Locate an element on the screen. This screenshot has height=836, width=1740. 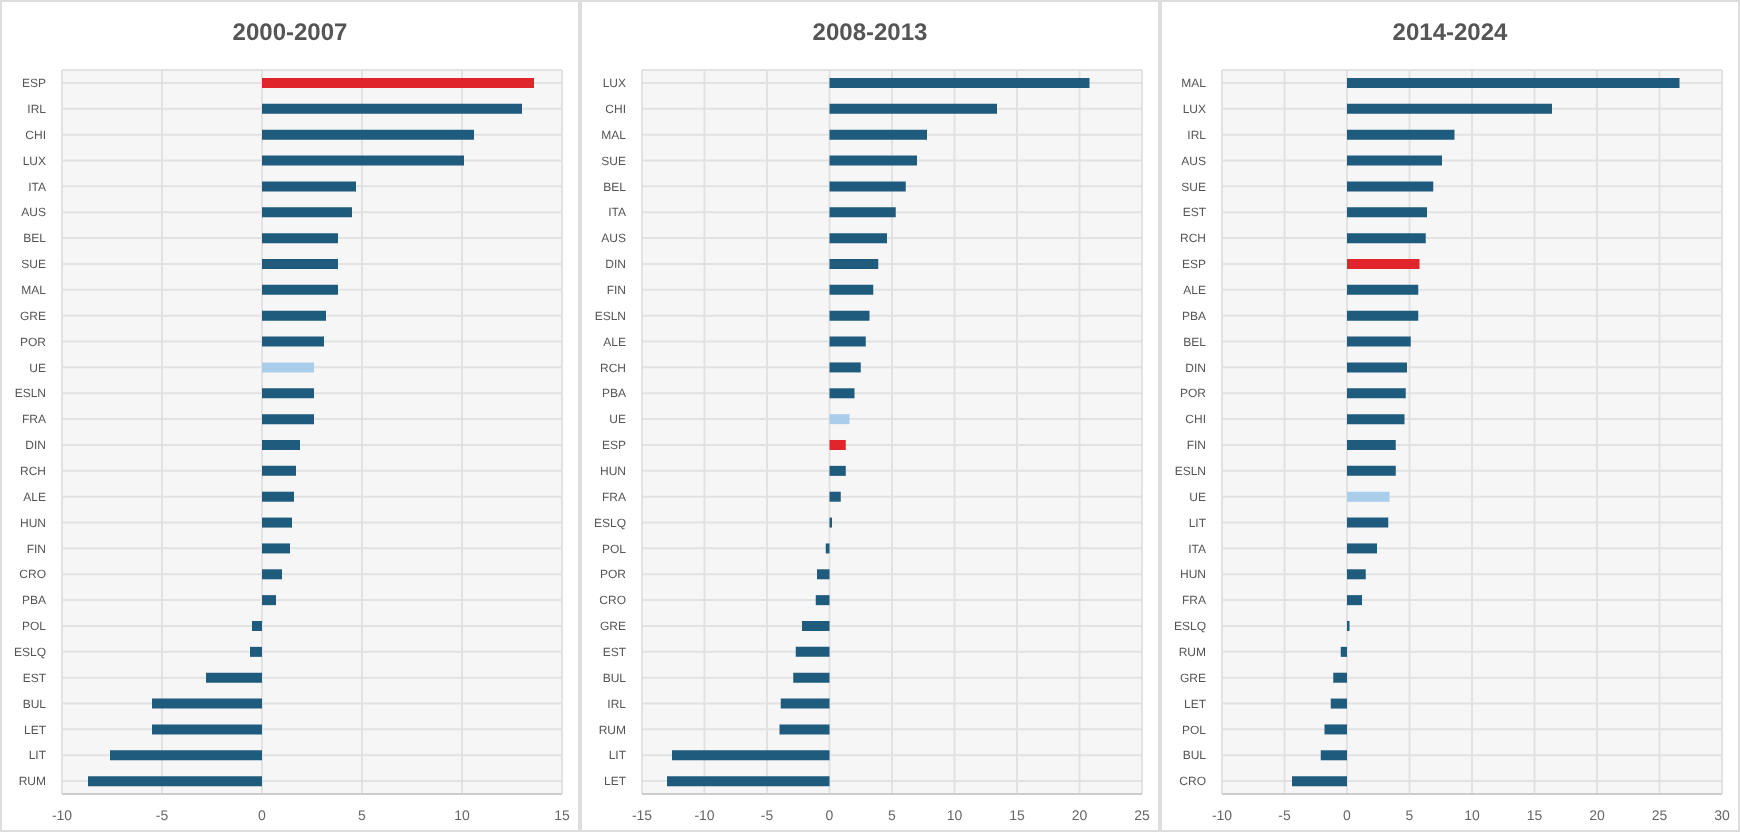
chart-title: 2008-2013 is located at coordinates (870, 33).